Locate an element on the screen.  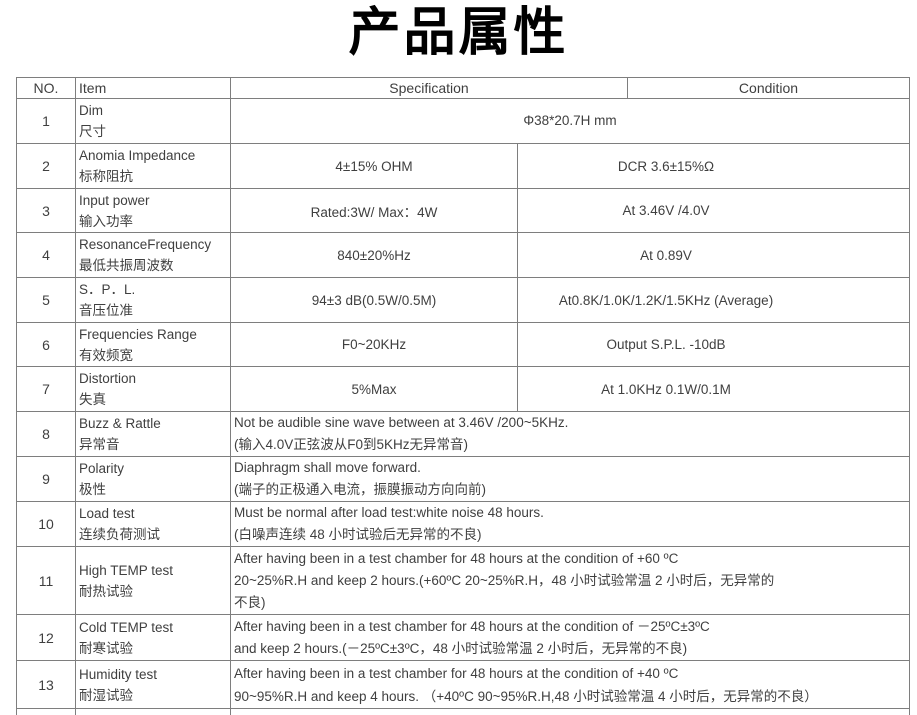
col-header-condition: Condition is located at coordinates (768, 88).